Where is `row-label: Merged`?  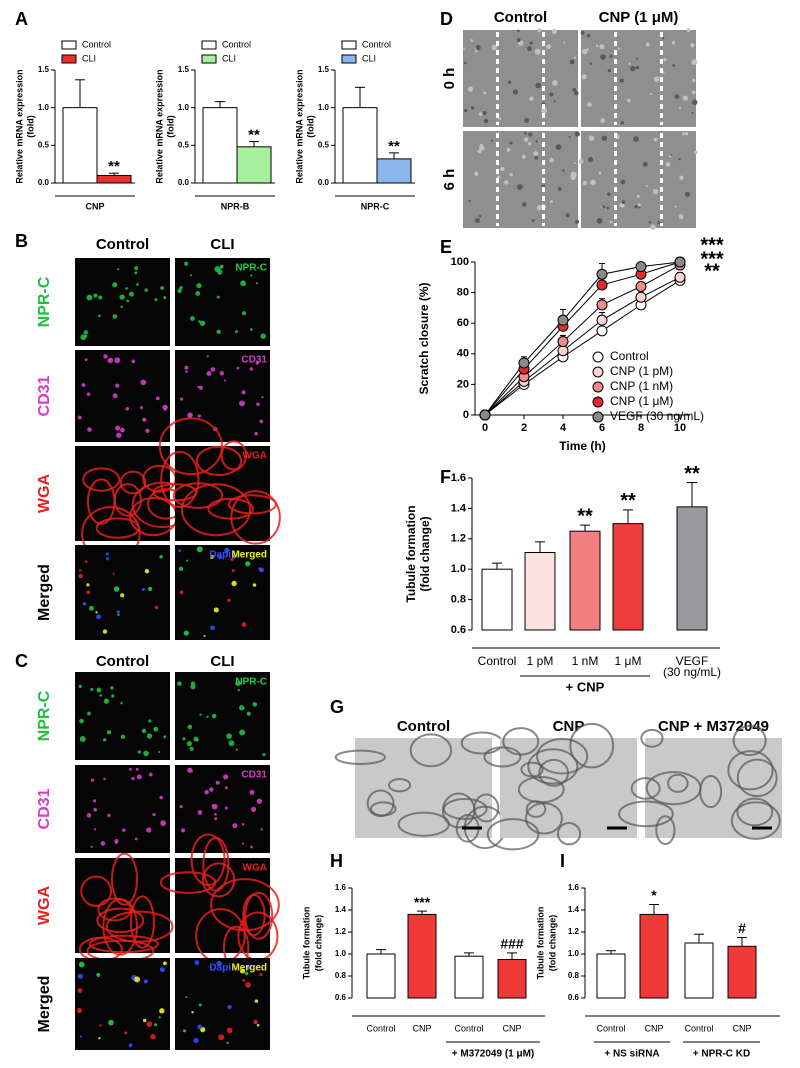 row-label: Merged is located at coordinates (44, 592).